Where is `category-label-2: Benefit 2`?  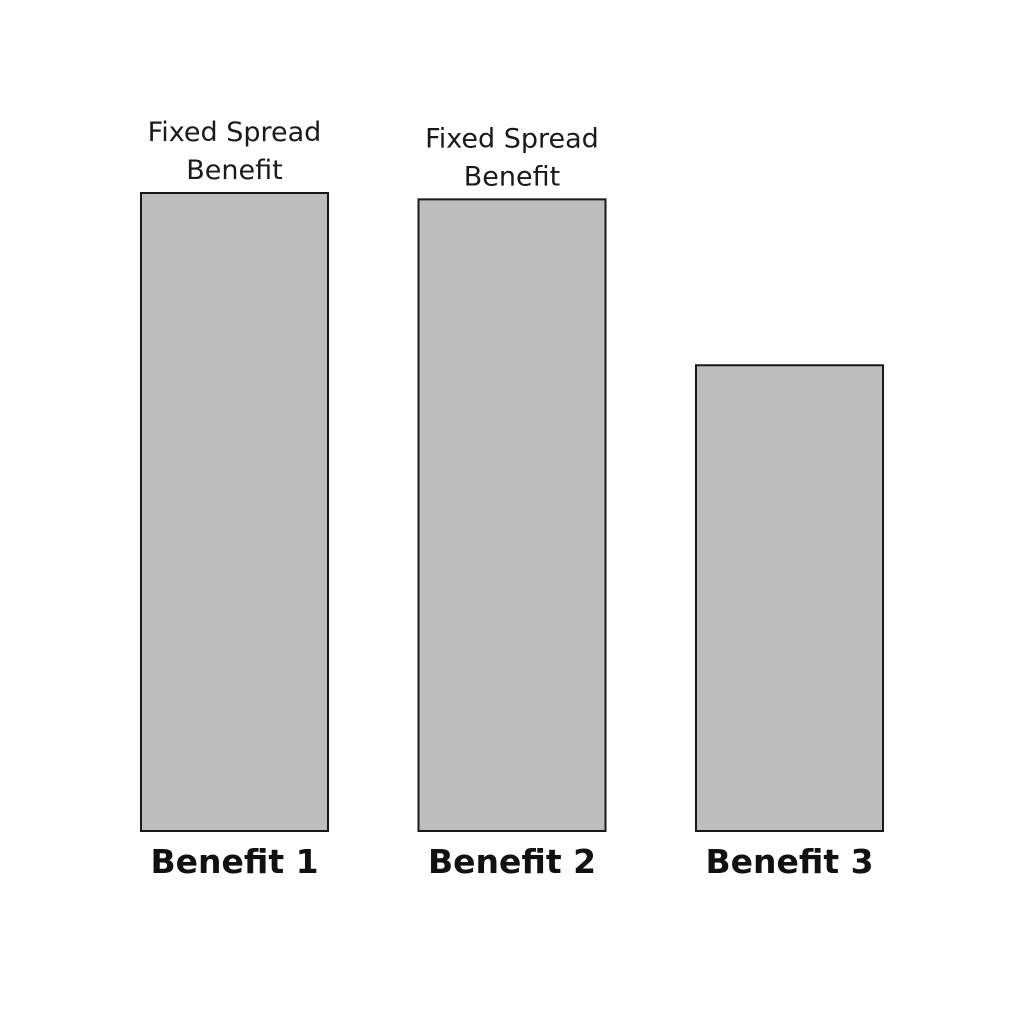
category-label-2: Benefit 2 is located at coordinates (512, 861).